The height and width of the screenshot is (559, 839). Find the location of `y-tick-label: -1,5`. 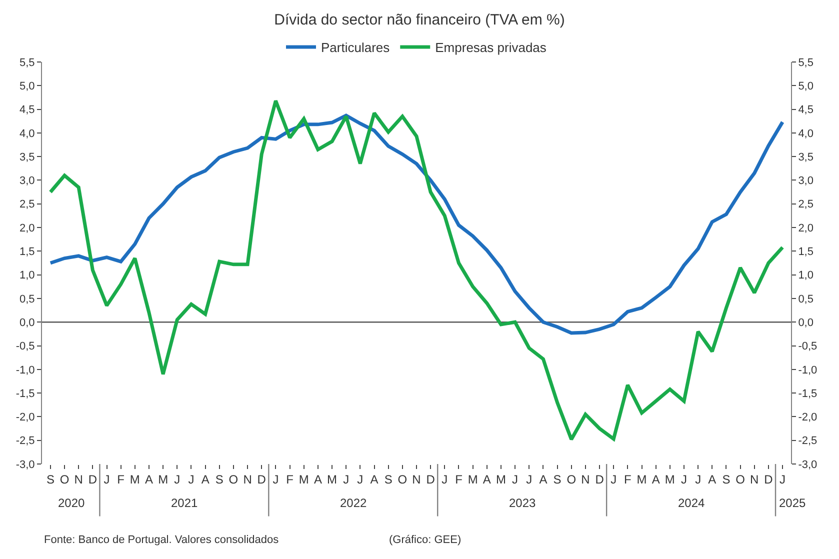

y-tick-label: -1,5 is located at coordinates (25, 394).